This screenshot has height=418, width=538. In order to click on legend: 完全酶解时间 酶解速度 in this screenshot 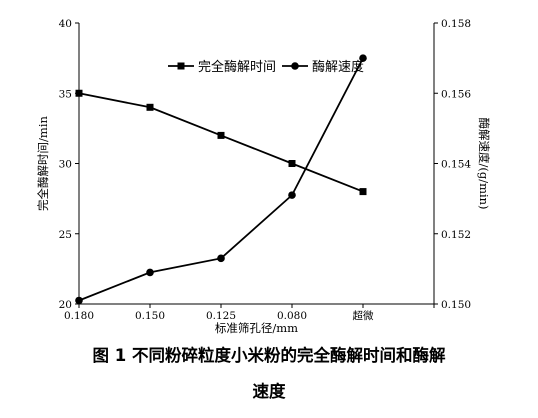, I will do `click(266, 67)`.